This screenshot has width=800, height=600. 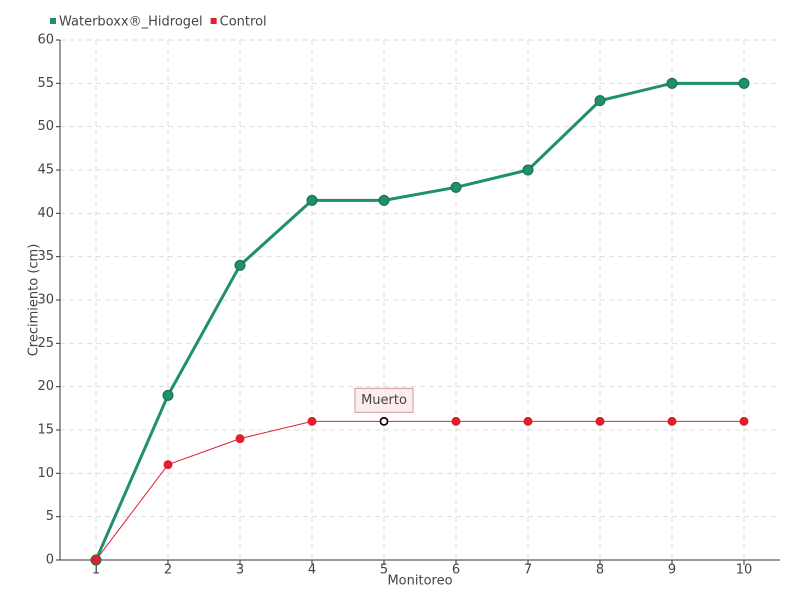 I want to click on y-tick-label: 5, so click(x=50, y=516).